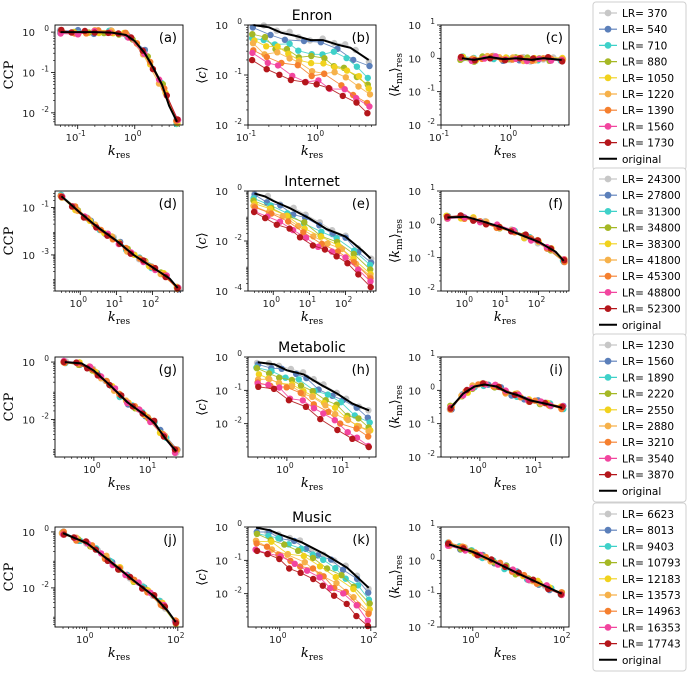 The image size is (689, 699). Describe the element at coordinates (421, 190) in the screenshot. I see `y-tick-label: 10 1` at that location.